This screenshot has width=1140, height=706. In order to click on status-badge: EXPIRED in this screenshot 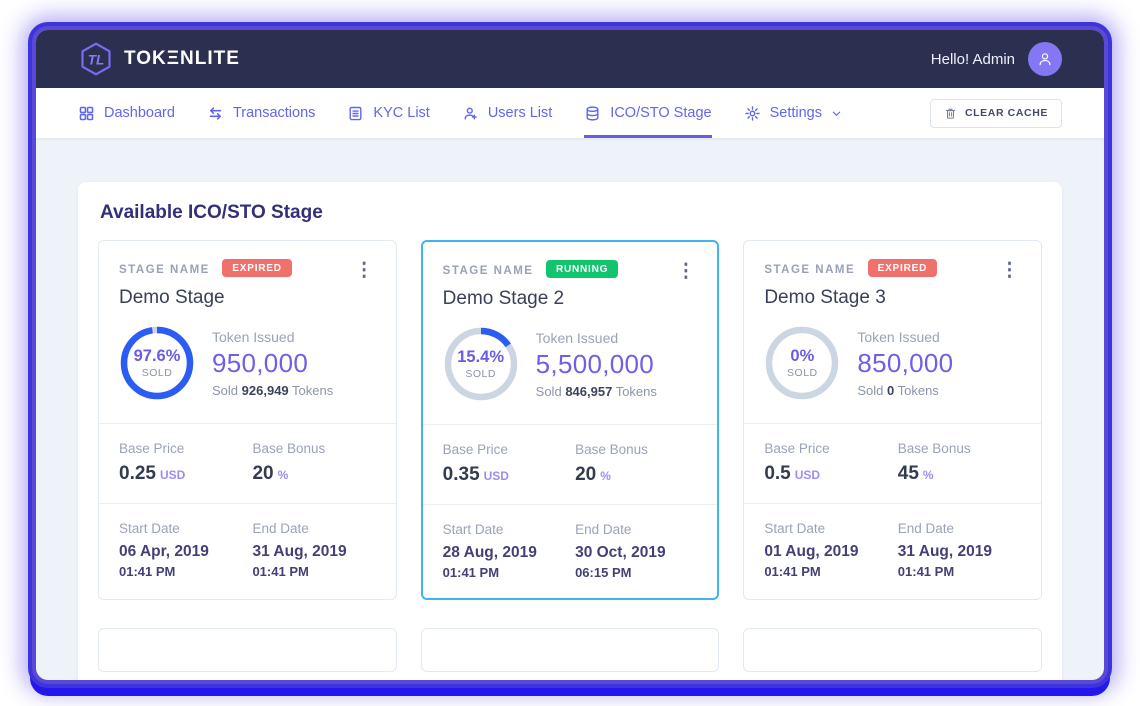, I will do `click(902, 268)`.